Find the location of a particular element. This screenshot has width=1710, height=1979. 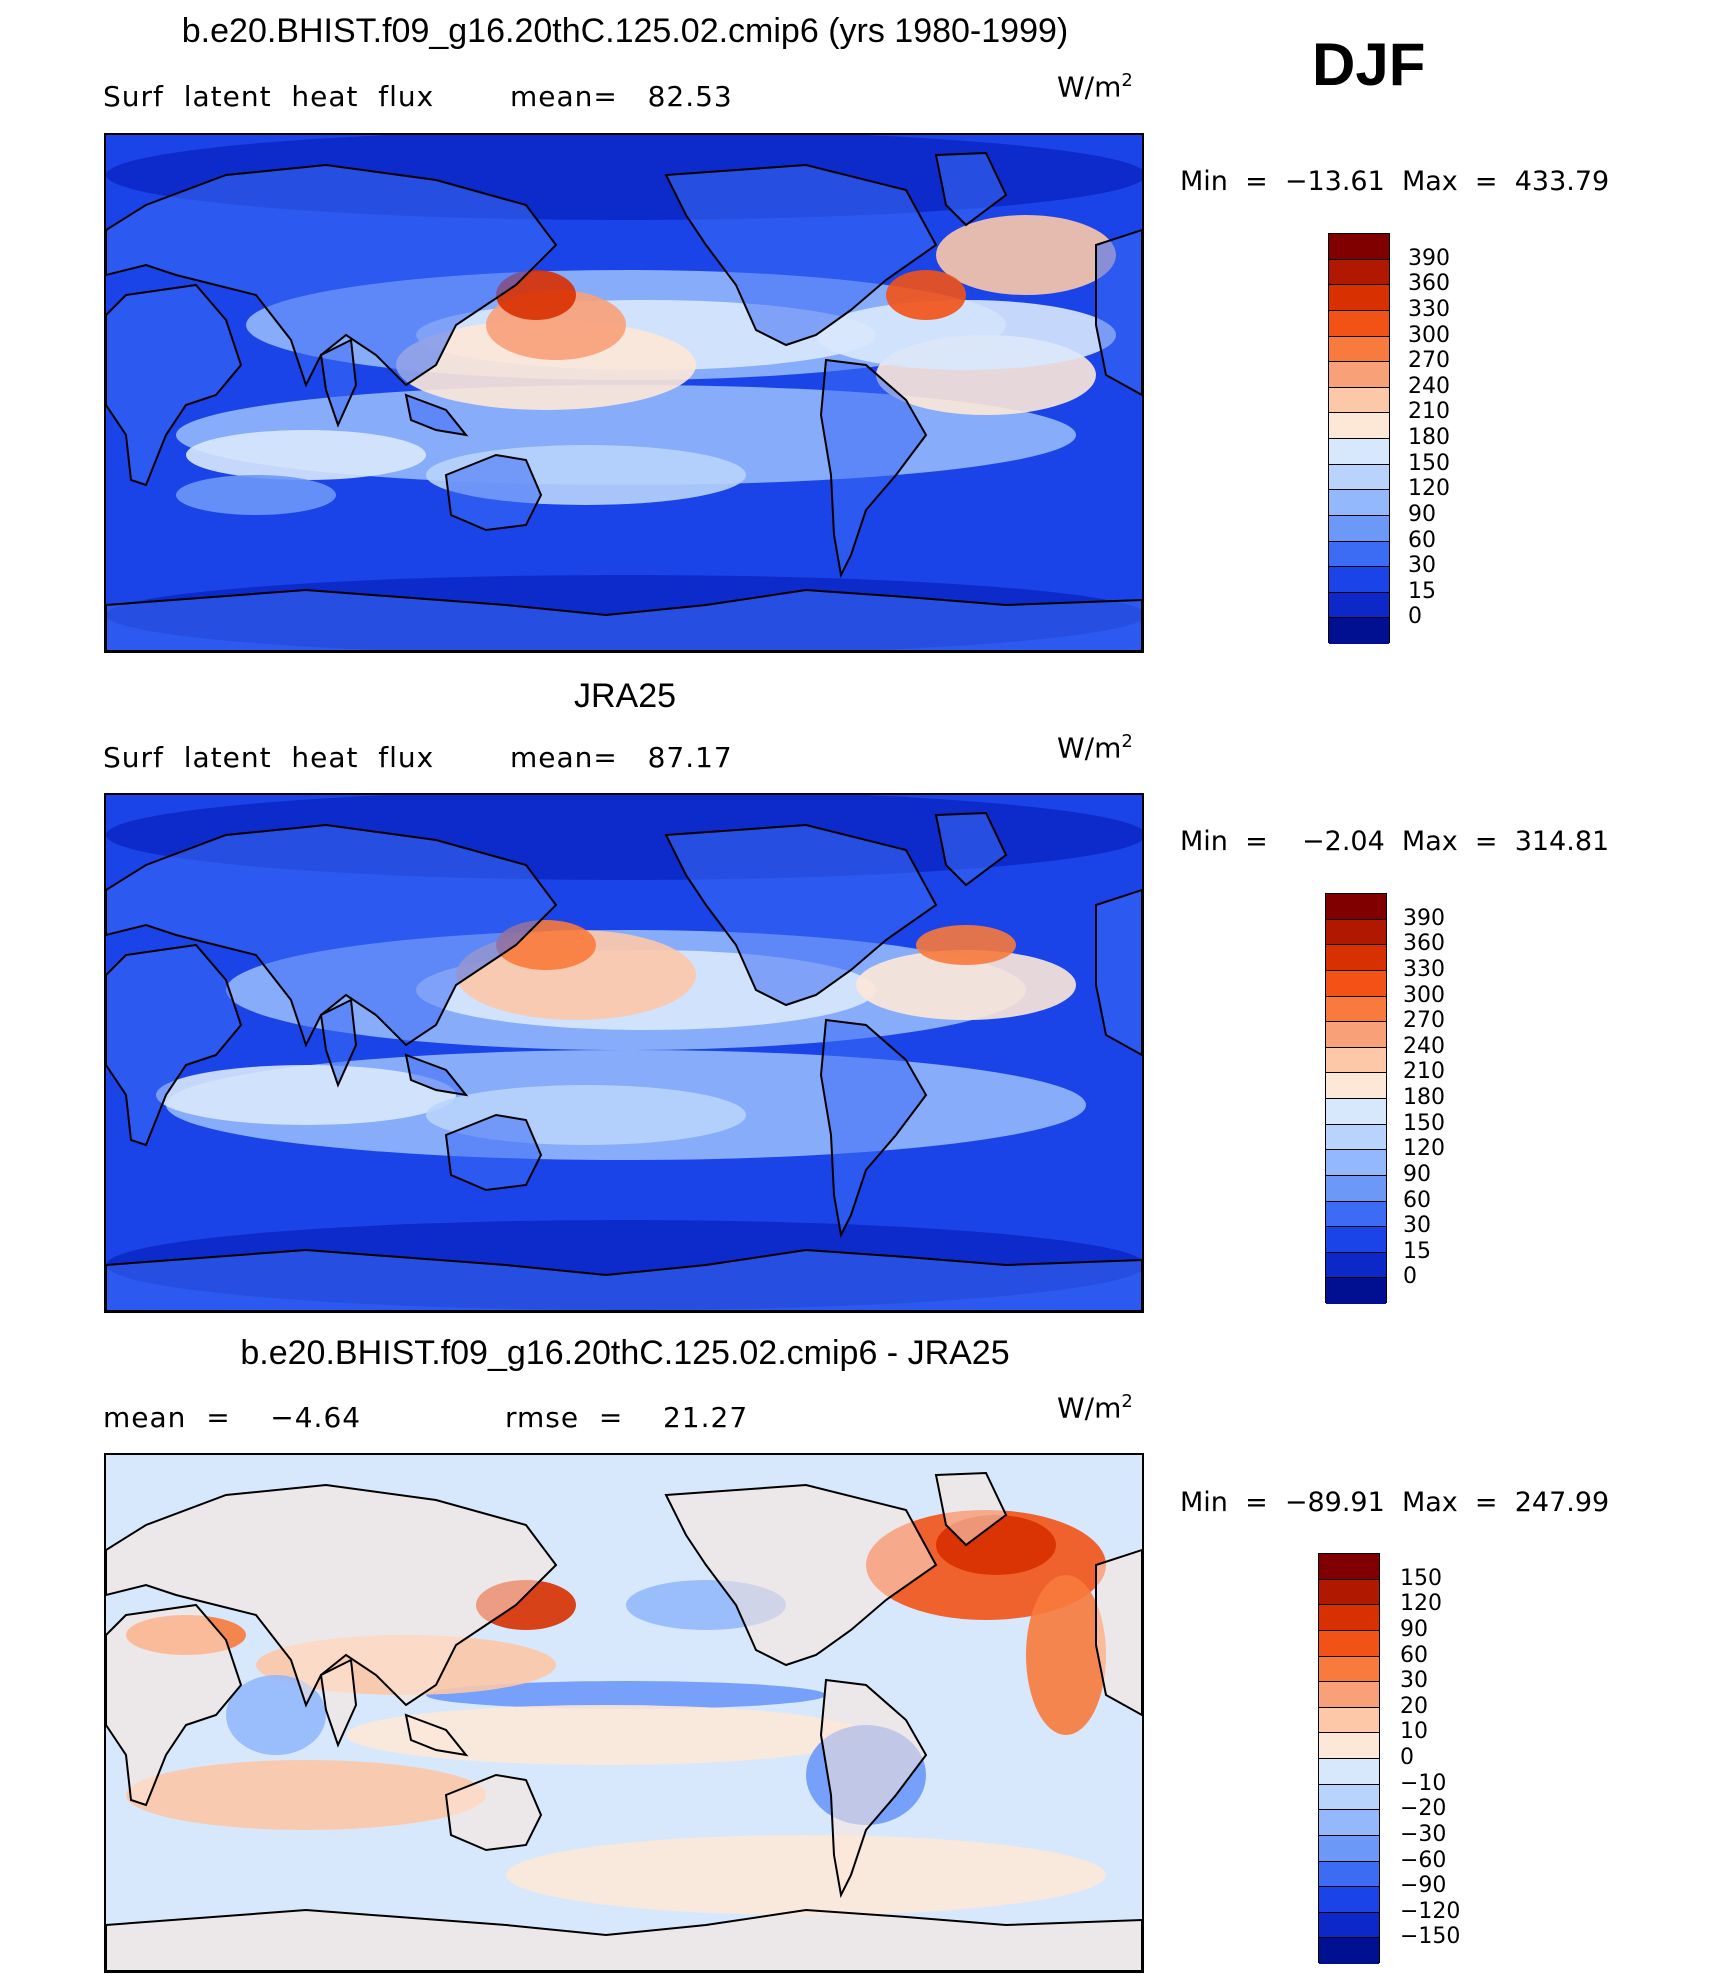

colorbar-label: 90 is located at coordinates (1417, 1174).